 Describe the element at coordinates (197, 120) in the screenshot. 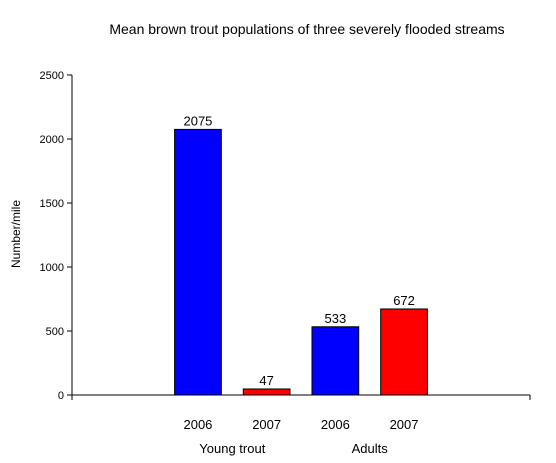

I see `bar-value-label: 2075` at that location.